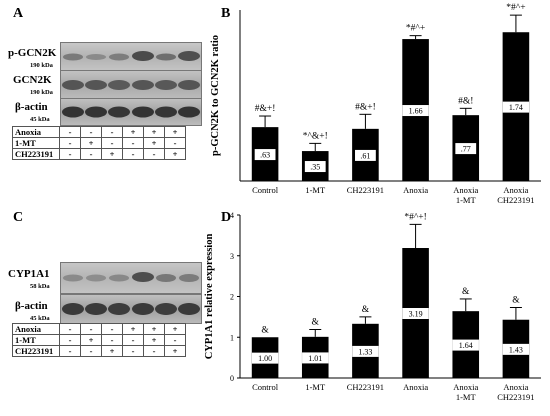 The height and width of the screenshot is (416, 550). What do you see at coordinates (215, 95) in the screenshot?
I see `y-axis-label: p-GCN2K to GCN2K ratio` at bounding box center [215, 95].